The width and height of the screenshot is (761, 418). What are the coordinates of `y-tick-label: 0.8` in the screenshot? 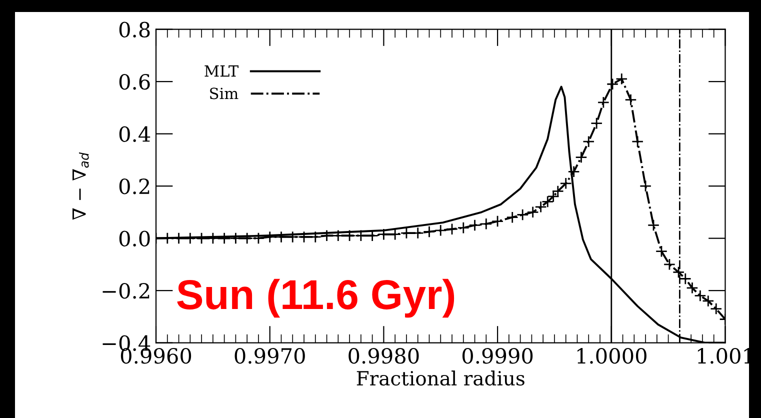 It's located at (134, 30).